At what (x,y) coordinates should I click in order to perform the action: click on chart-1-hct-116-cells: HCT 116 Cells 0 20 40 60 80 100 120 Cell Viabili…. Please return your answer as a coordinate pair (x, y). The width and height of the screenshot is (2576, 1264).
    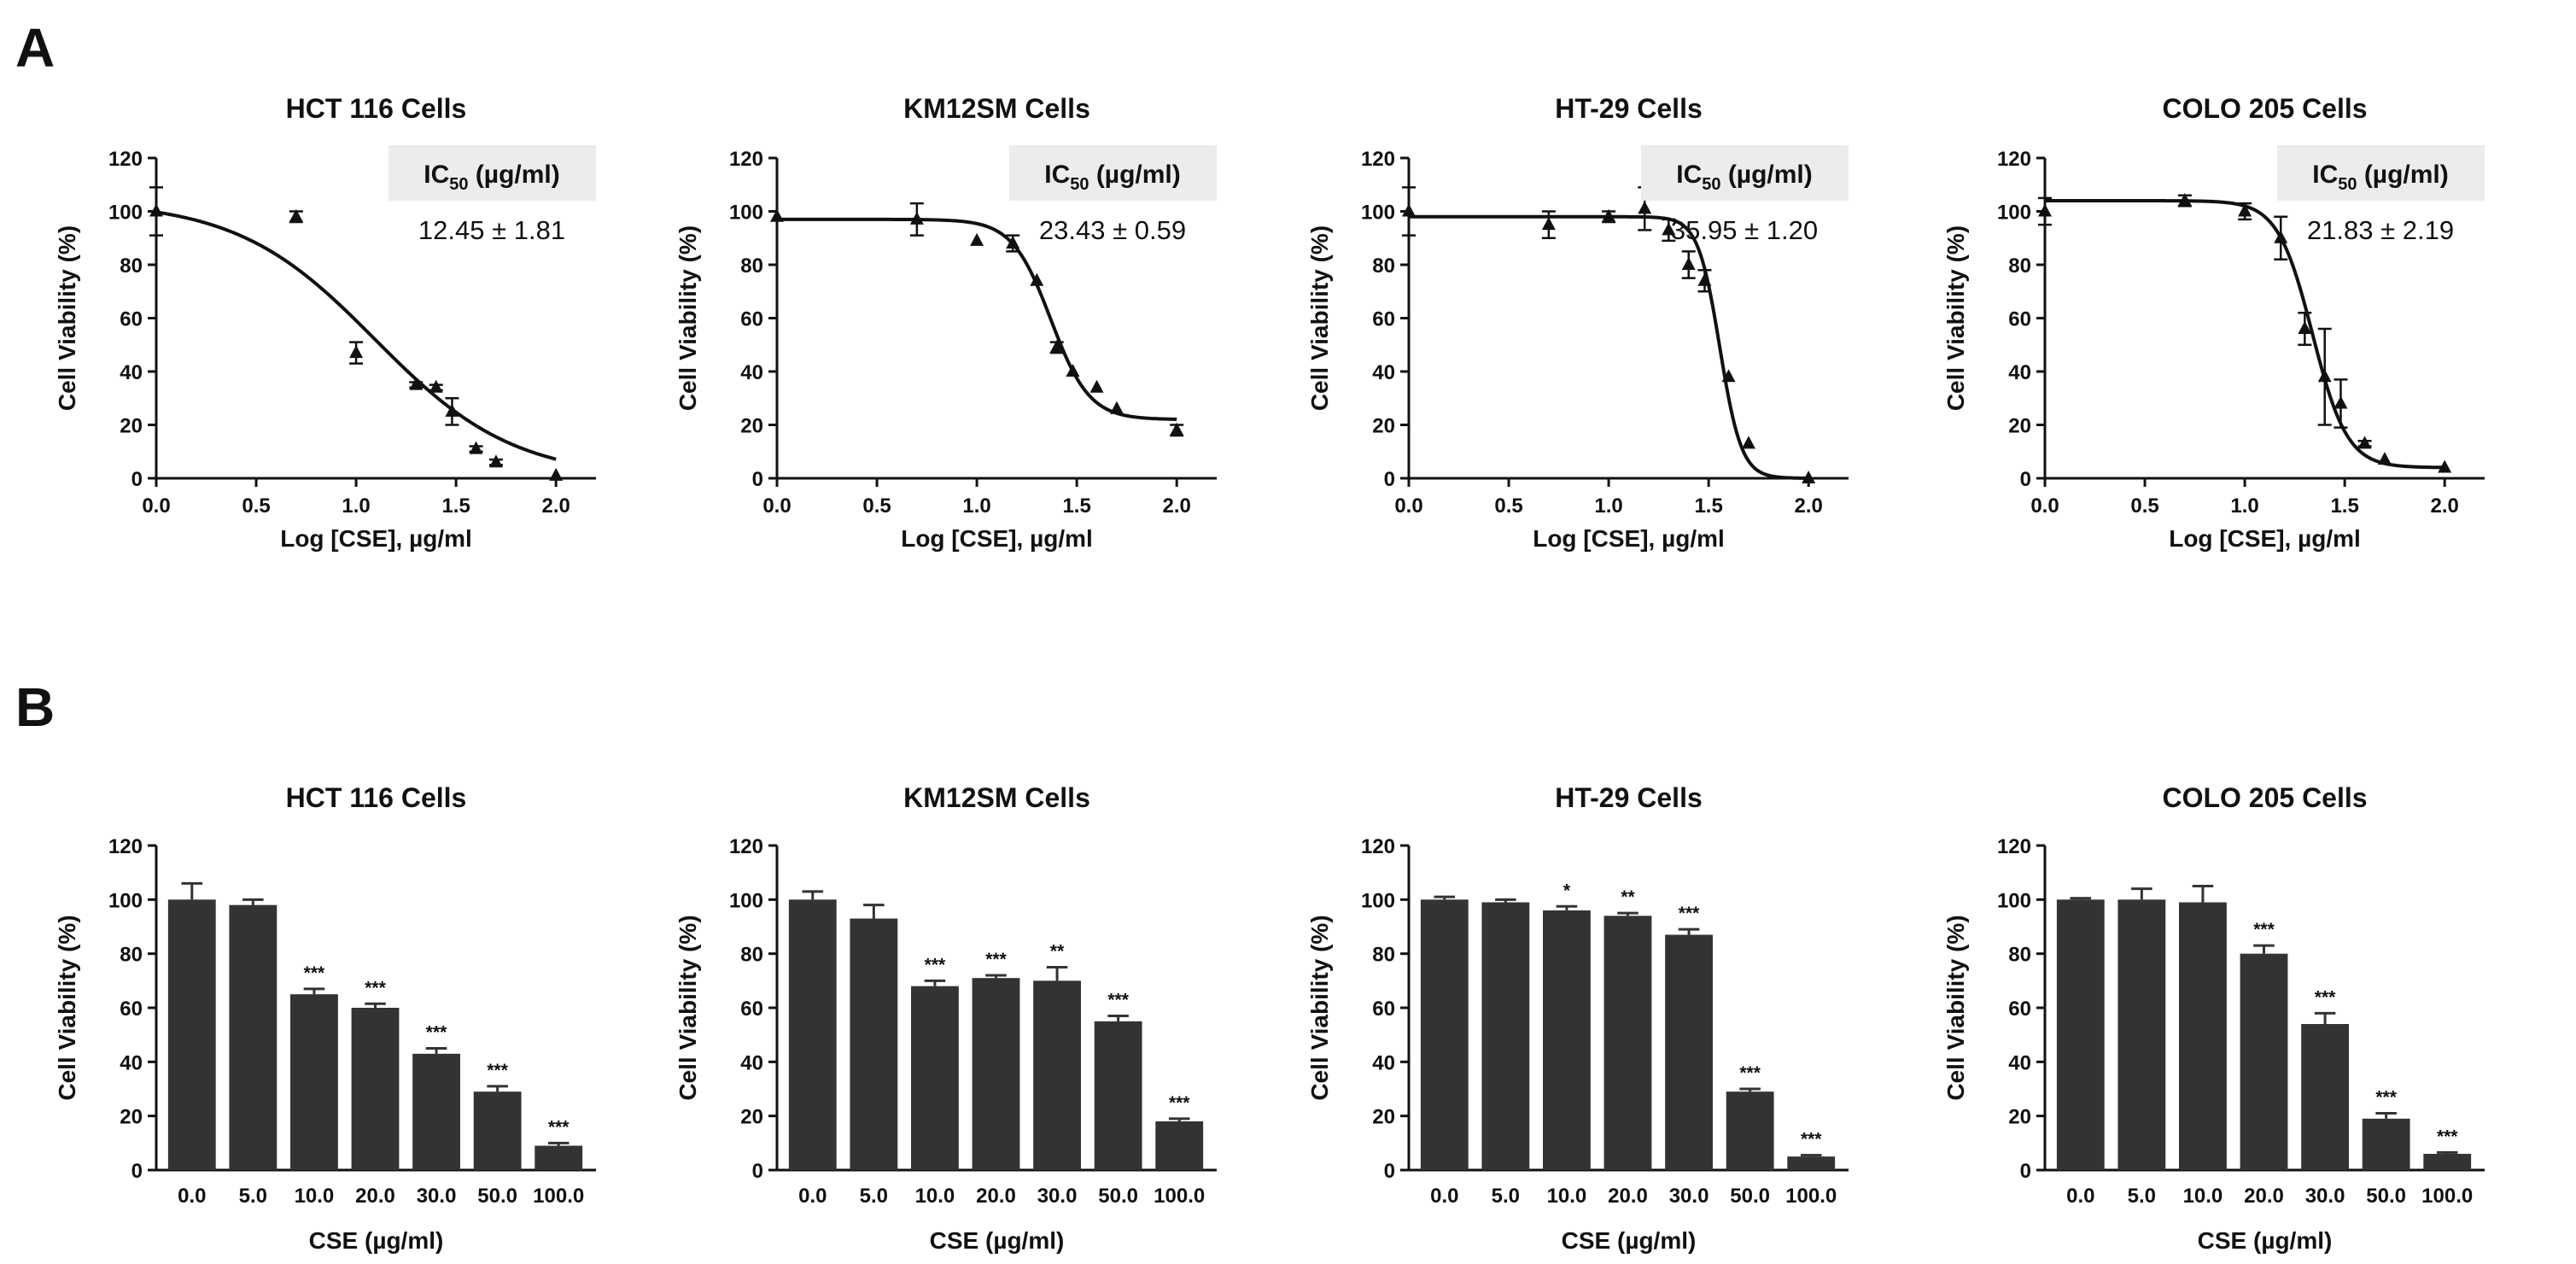
    Looking at the image, I should click on (325, 323).